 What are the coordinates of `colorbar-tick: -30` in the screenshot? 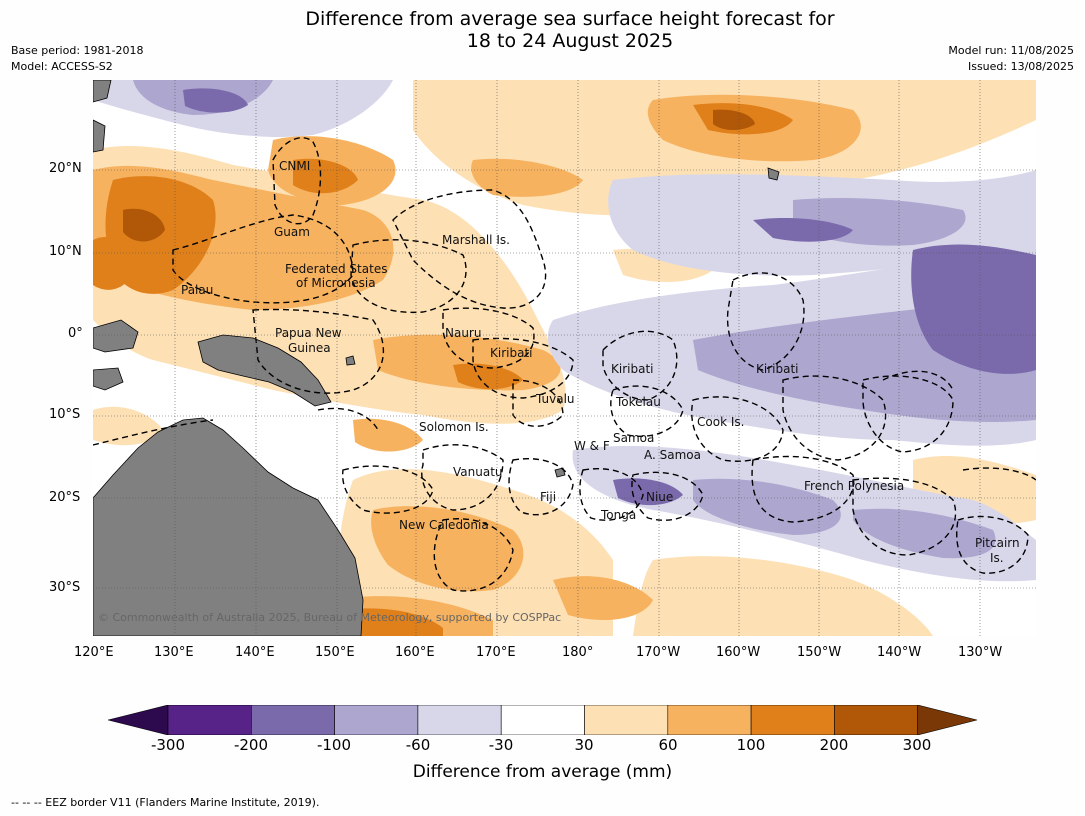 It's located at (501, 745).